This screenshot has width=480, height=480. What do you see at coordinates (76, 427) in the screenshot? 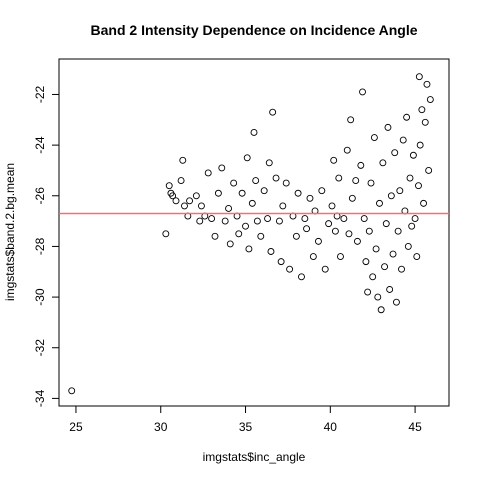
I see `x-tick-label: 25` at bounding box center [76, 427].